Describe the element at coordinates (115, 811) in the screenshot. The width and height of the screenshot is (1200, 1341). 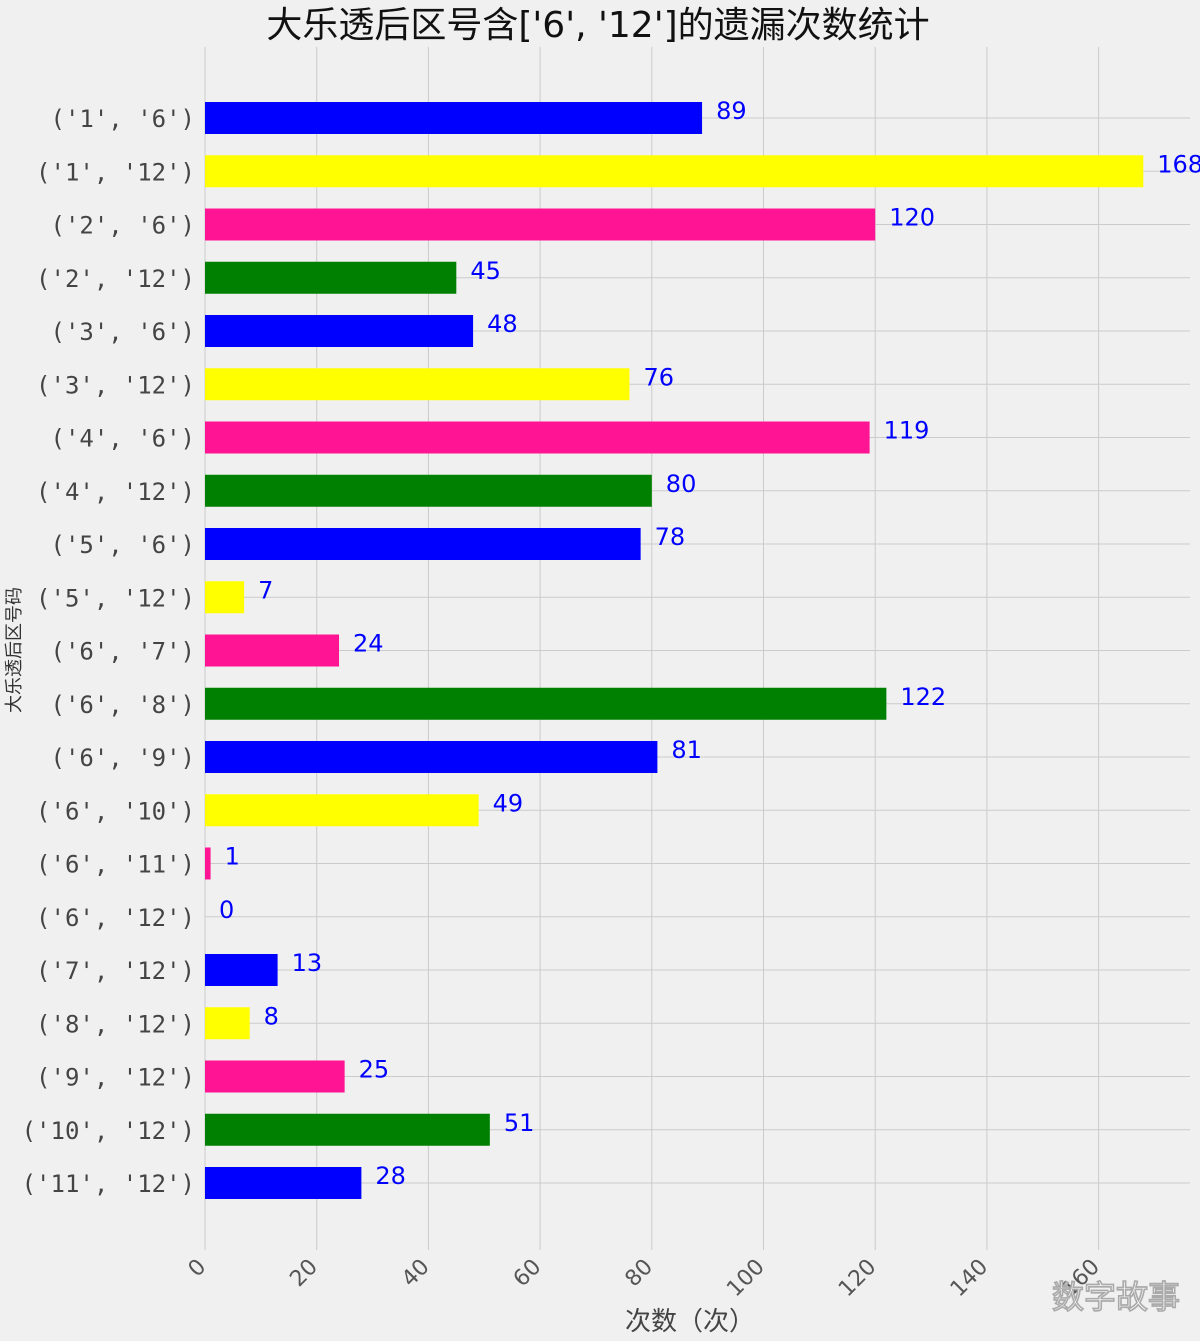
I see `y-tick-label-13: ('6', '10')` at that location.